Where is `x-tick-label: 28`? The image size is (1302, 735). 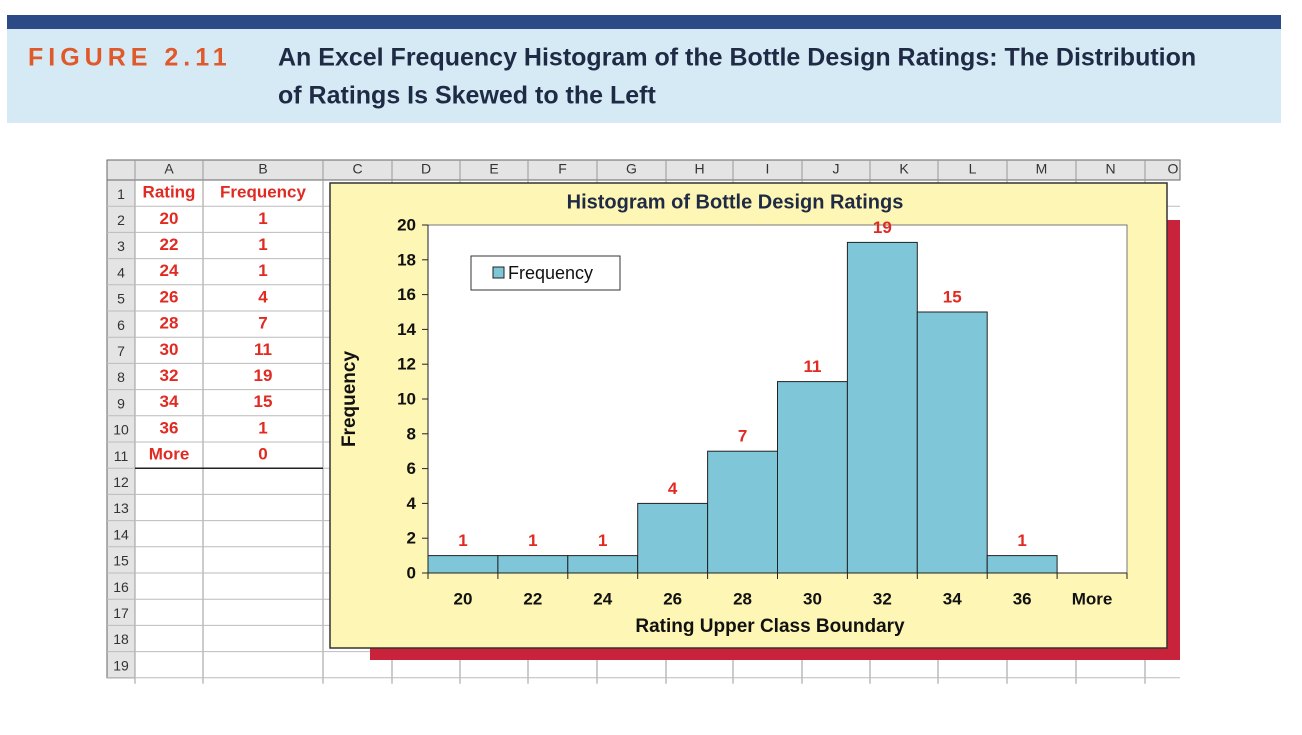 x-tick-label: 28 is located at coordinates (742, 598).